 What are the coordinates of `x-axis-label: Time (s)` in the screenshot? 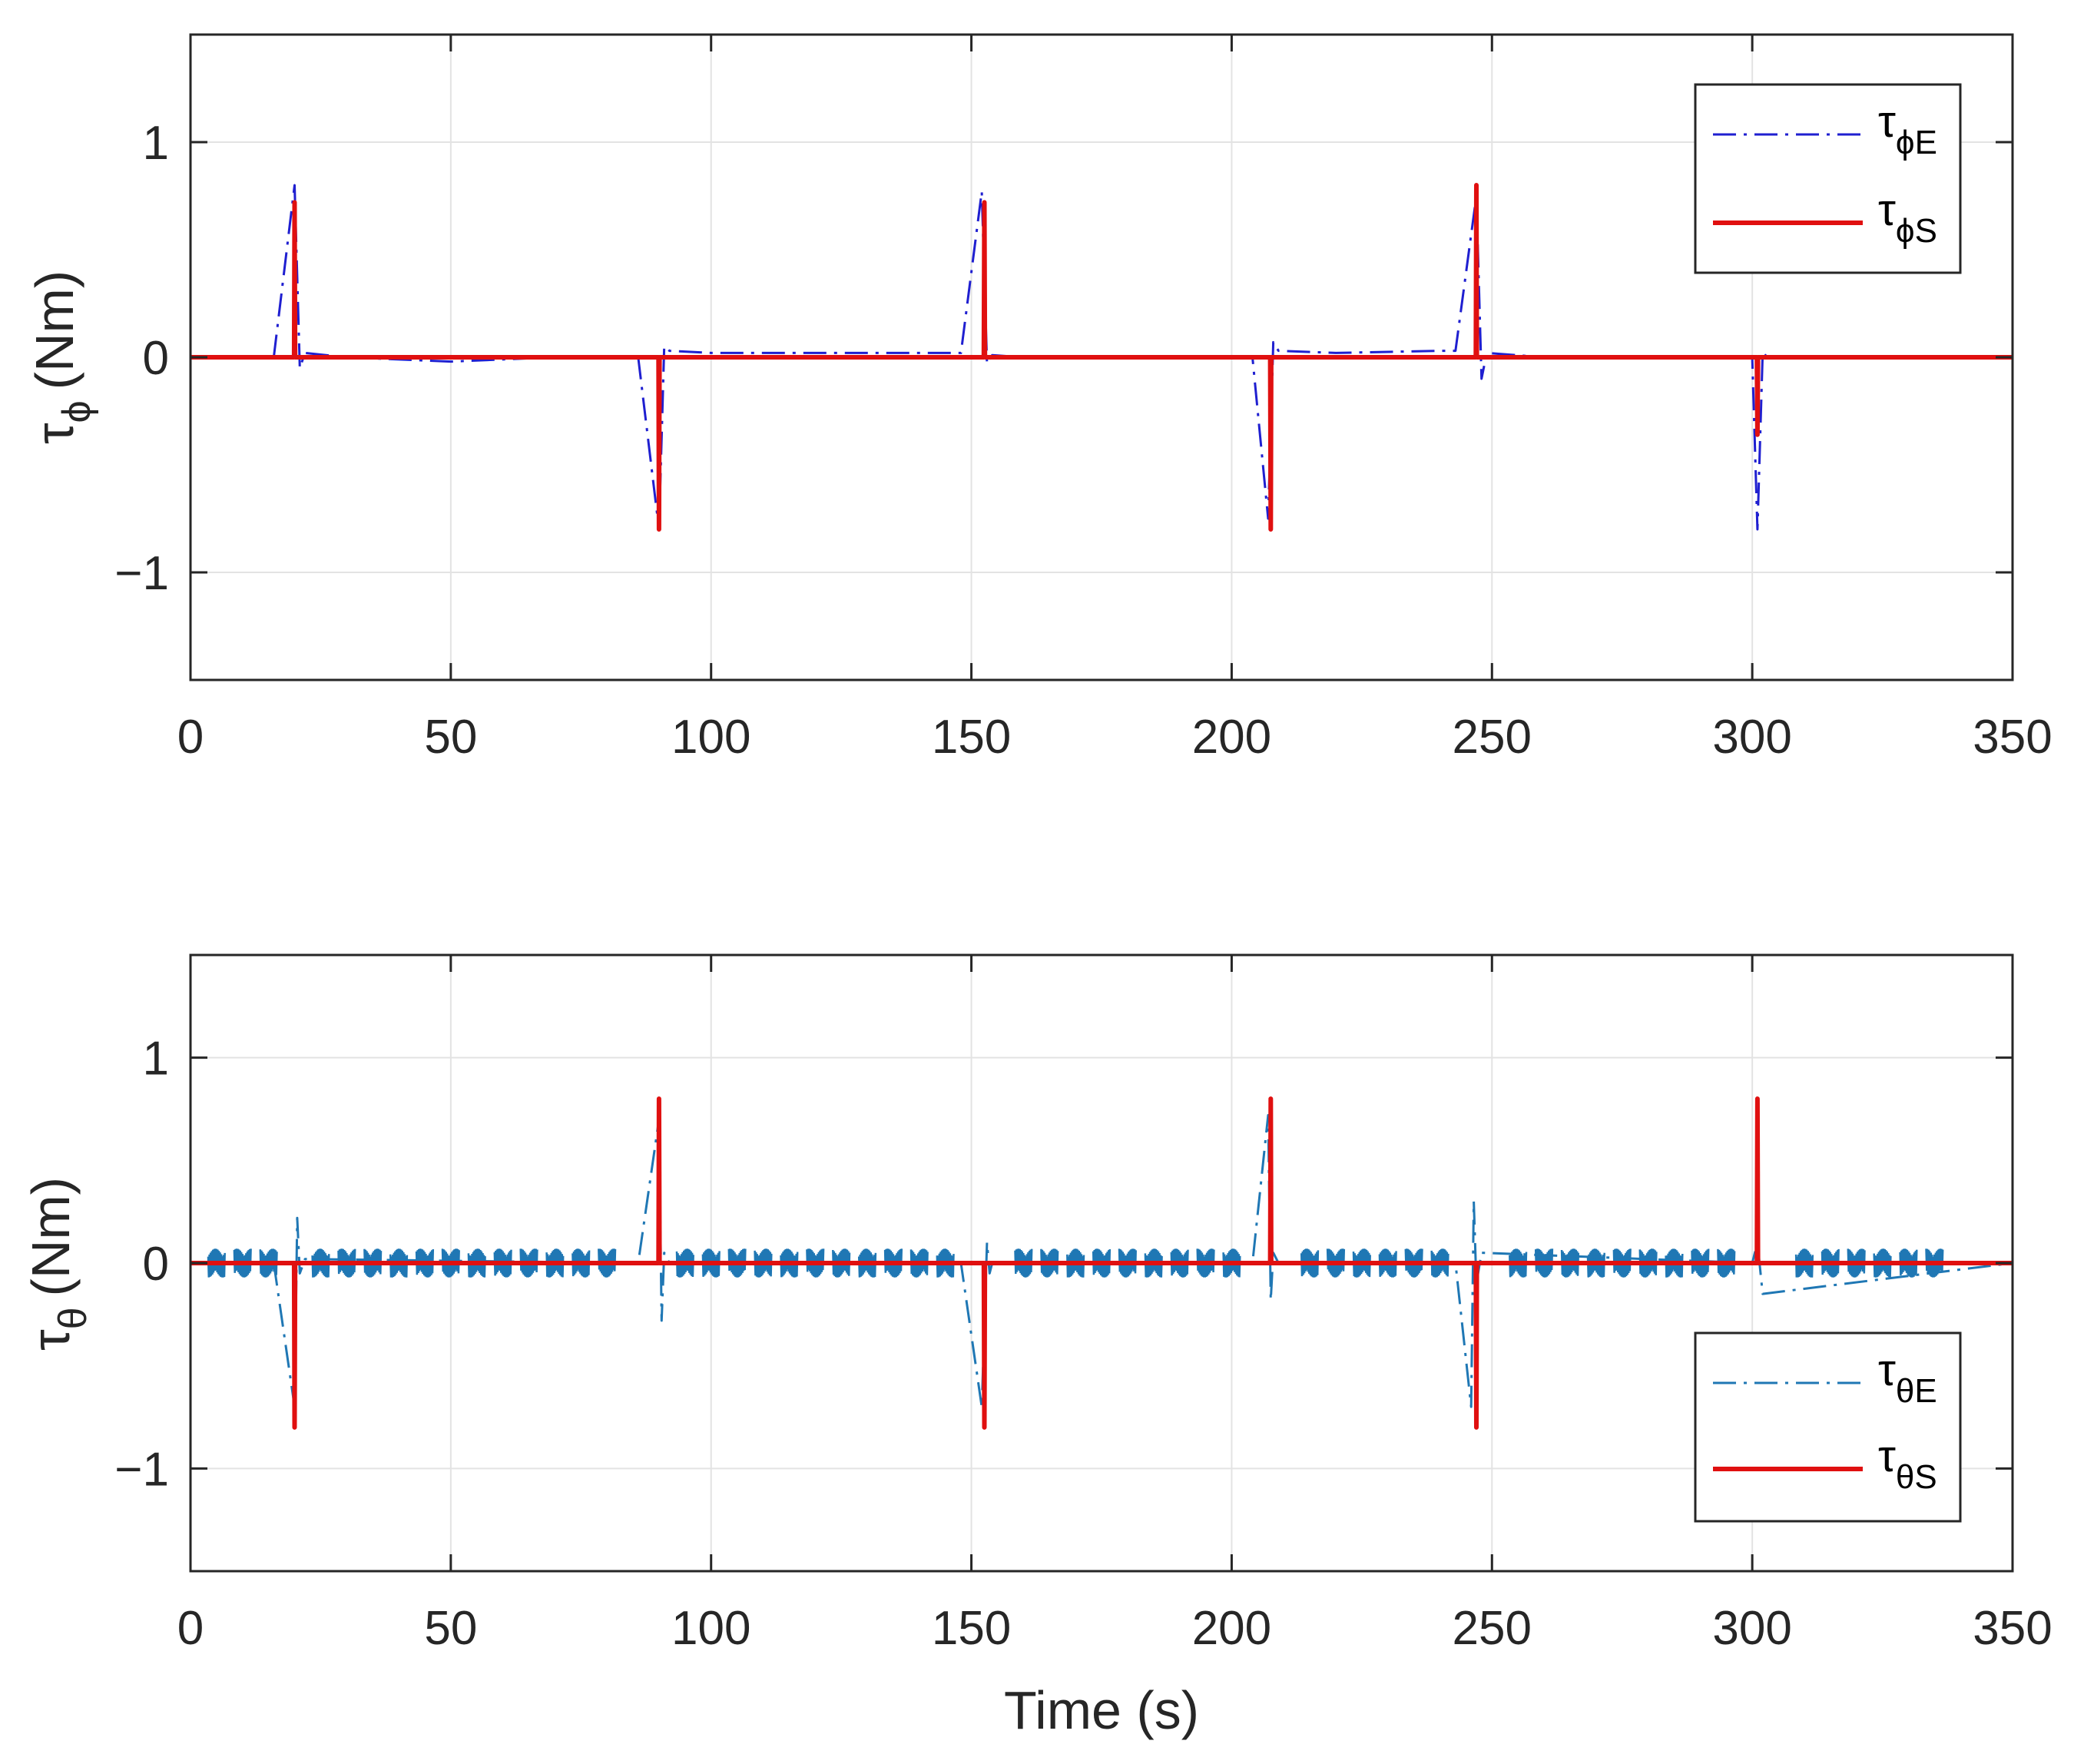 It's located at (1101, 1710).